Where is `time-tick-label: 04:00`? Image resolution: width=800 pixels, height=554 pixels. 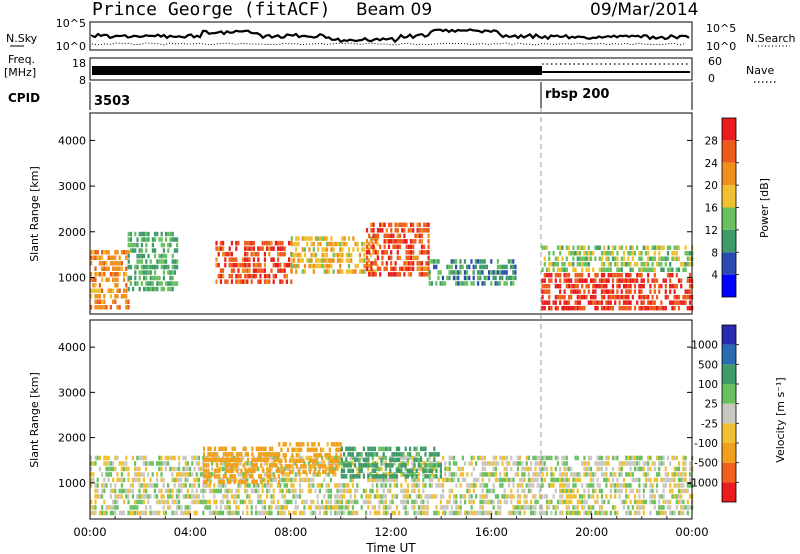
time-tick-label: 04:00 is located at coordinates (190, 532).